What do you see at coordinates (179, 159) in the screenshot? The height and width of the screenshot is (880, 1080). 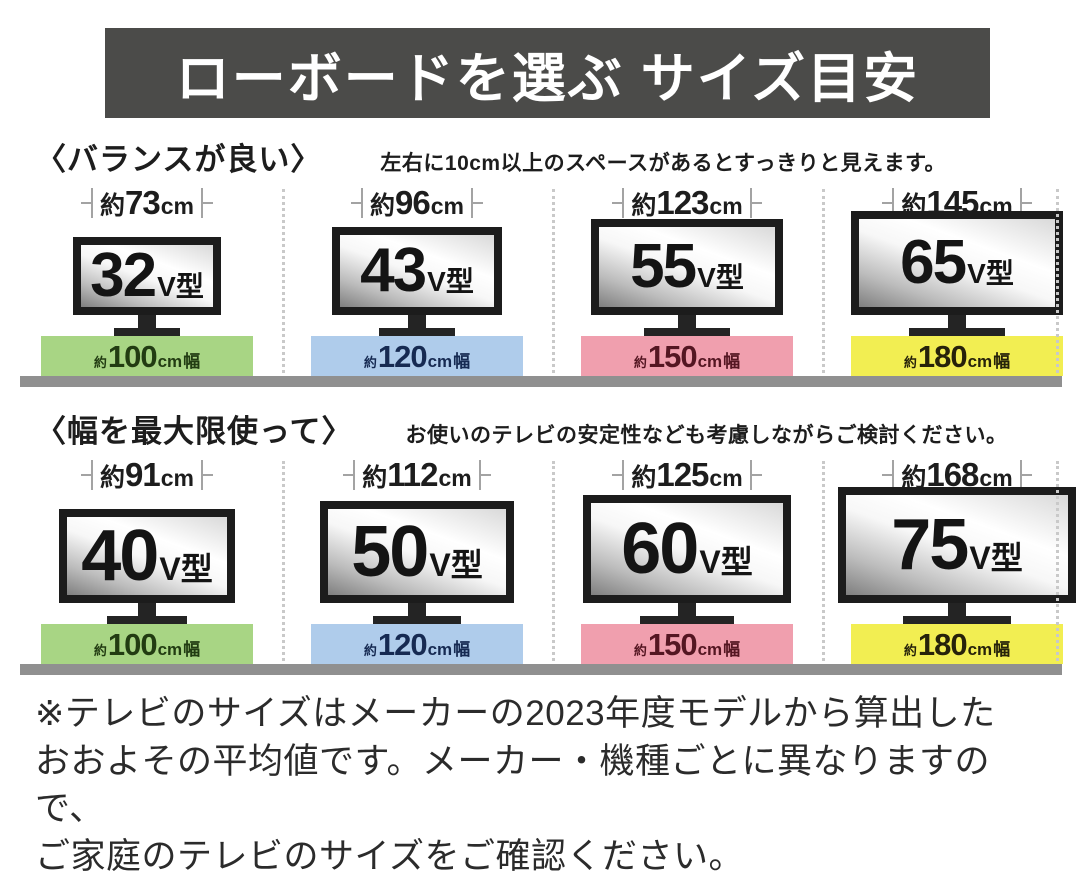 I see `section-heading: 〈バランスが良い〉` at bounding box center [179, 159].